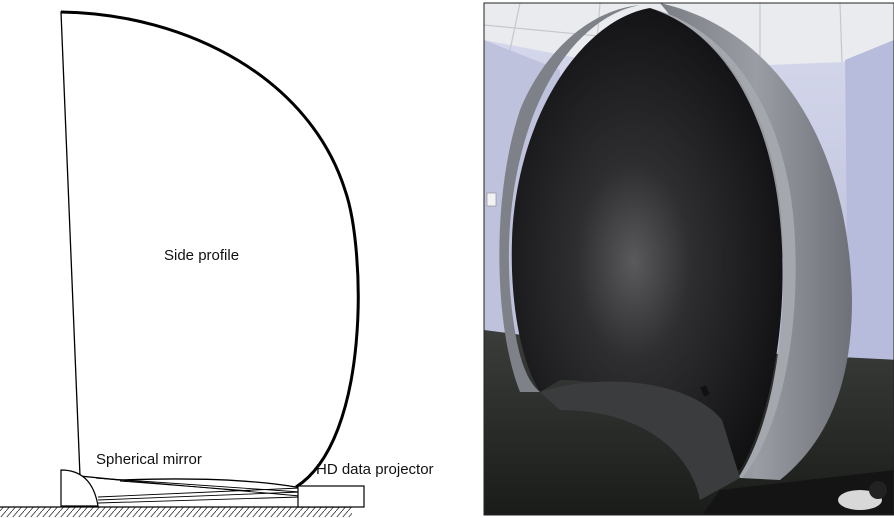 The height and width of the screenshot is (518, 894). I want to click on dome-rim, so click(569, 198).